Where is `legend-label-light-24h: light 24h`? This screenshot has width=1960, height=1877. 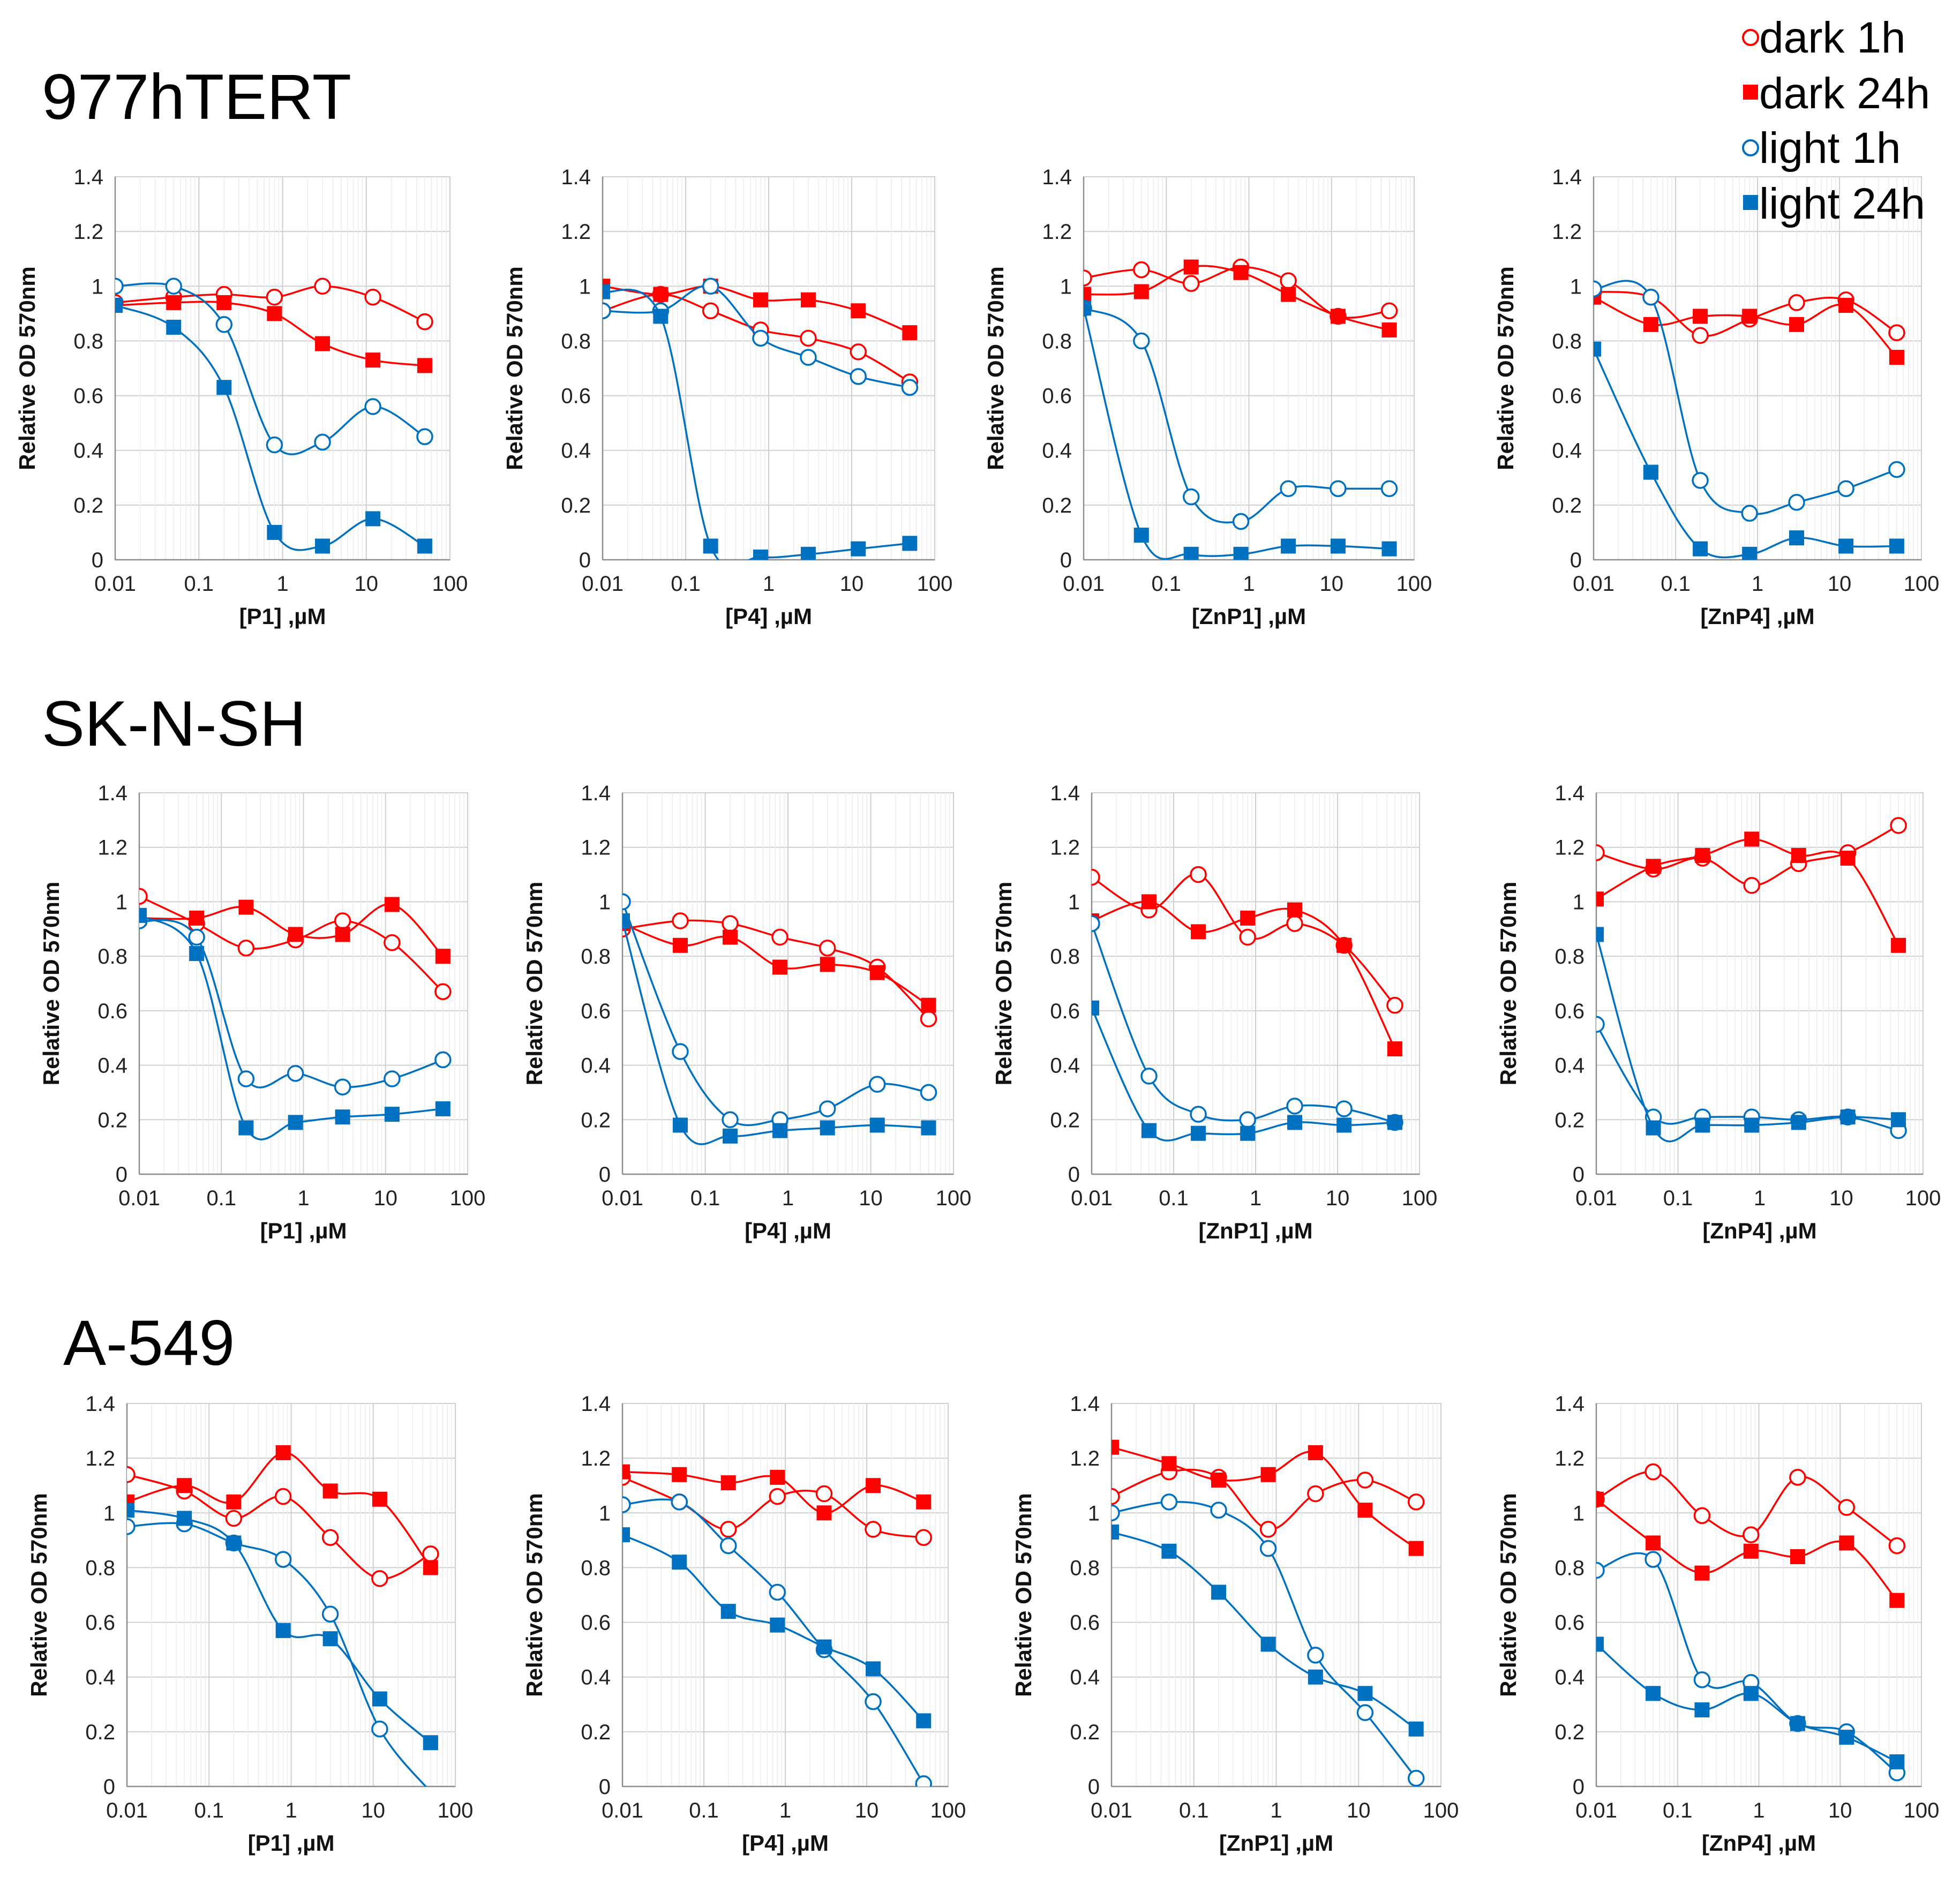
legend-label-light-24h: light 24h is located at coordinates (1842, 203).